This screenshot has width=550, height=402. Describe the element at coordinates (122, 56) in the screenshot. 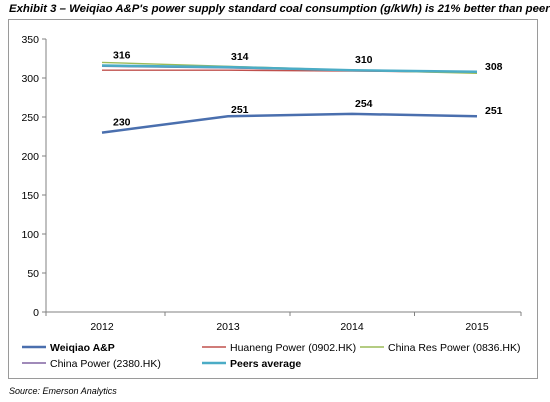

I see `data-label: 316` at that location.